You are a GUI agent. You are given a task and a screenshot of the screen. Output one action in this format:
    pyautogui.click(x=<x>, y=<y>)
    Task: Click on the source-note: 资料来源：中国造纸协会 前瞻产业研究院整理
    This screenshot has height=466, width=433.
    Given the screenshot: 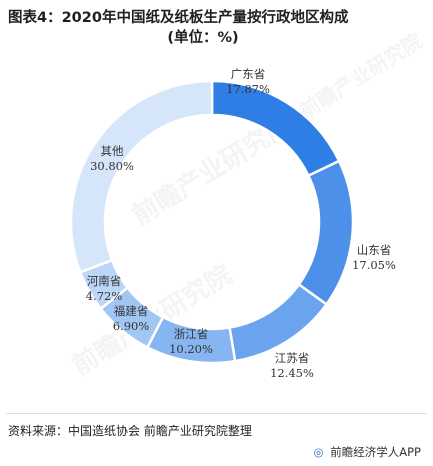 What is the action you would take?
    pyautogui.click(x=130, y=431)
    